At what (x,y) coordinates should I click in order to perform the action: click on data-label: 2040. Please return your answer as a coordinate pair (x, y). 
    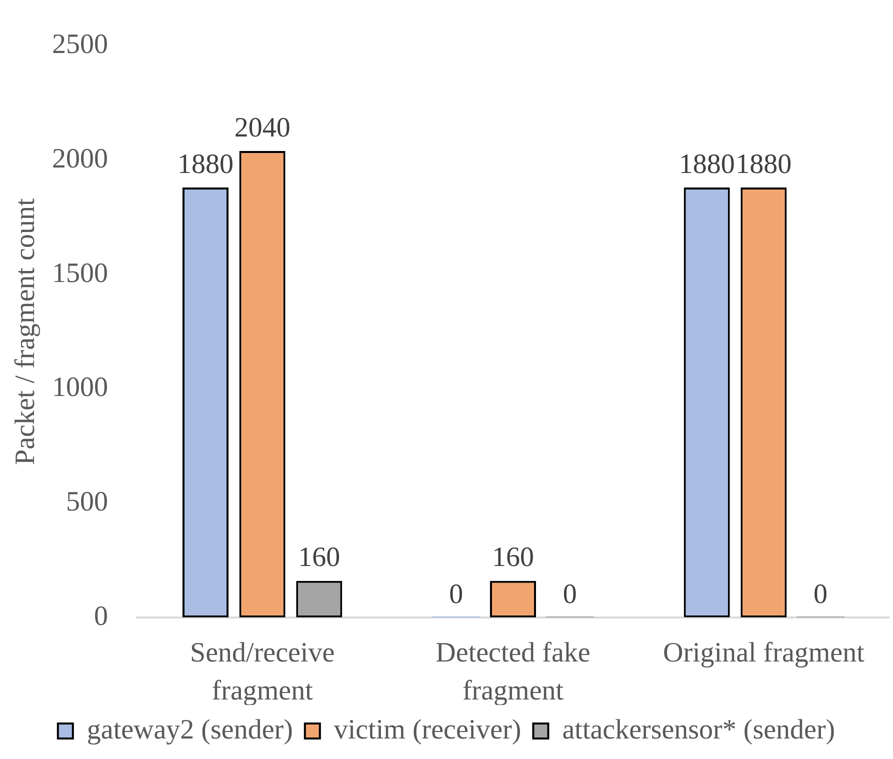
    Looking at the image, I should click on (262, 128).